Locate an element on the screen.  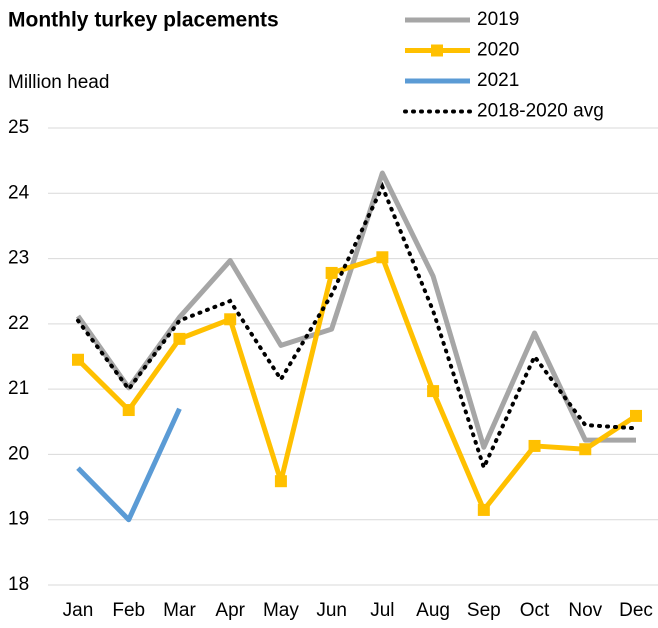
x-tick-label: Sep is located at coordinates (484, 610).